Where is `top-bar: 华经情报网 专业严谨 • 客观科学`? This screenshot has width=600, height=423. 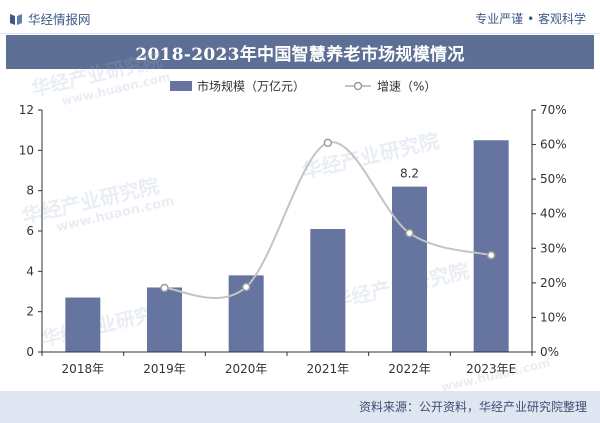 top-bar: 华经情报网 专业严谨 • 客观科学 is located at coordinates (300, 17).